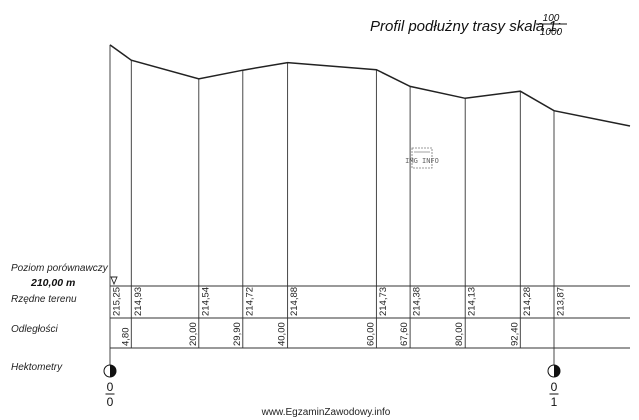 The width and height of the screenshot is (639, 420). What do you see at coordinates (138, 301) in the screenshot?
I see `terrain-elevation-value: 214,93` at bounding box center [138, 301].